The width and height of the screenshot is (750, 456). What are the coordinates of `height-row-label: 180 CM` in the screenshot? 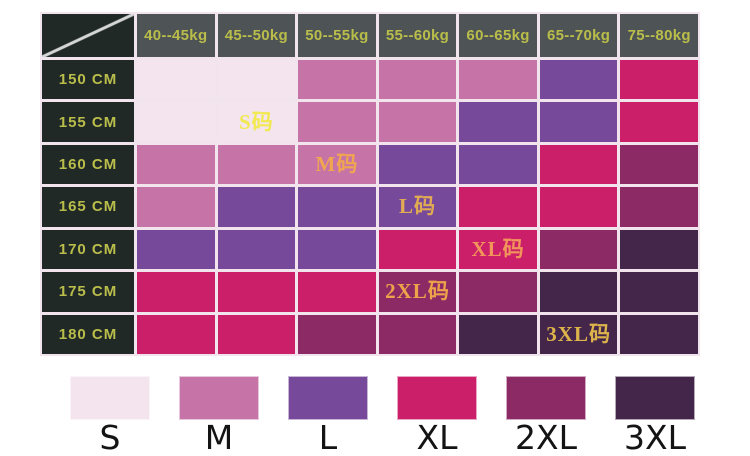 It's located at (88, 334).